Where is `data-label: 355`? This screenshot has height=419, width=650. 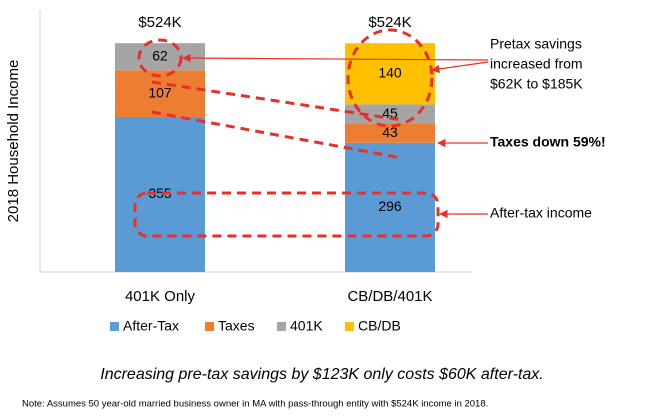
data-label: 355 is located at coordinates (160, 193).